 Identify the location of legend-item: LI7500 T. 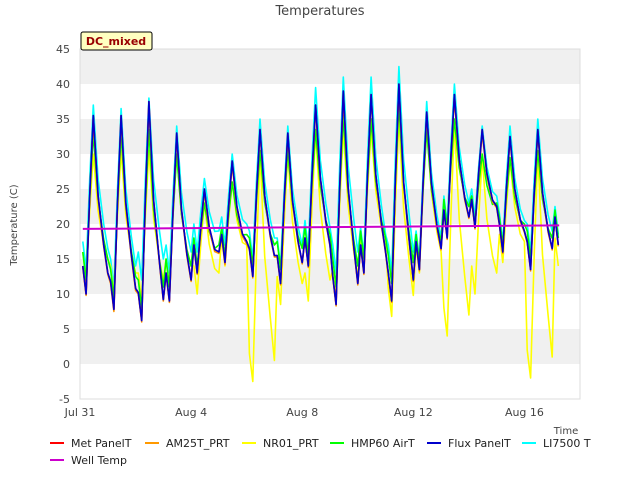
(556, 443).